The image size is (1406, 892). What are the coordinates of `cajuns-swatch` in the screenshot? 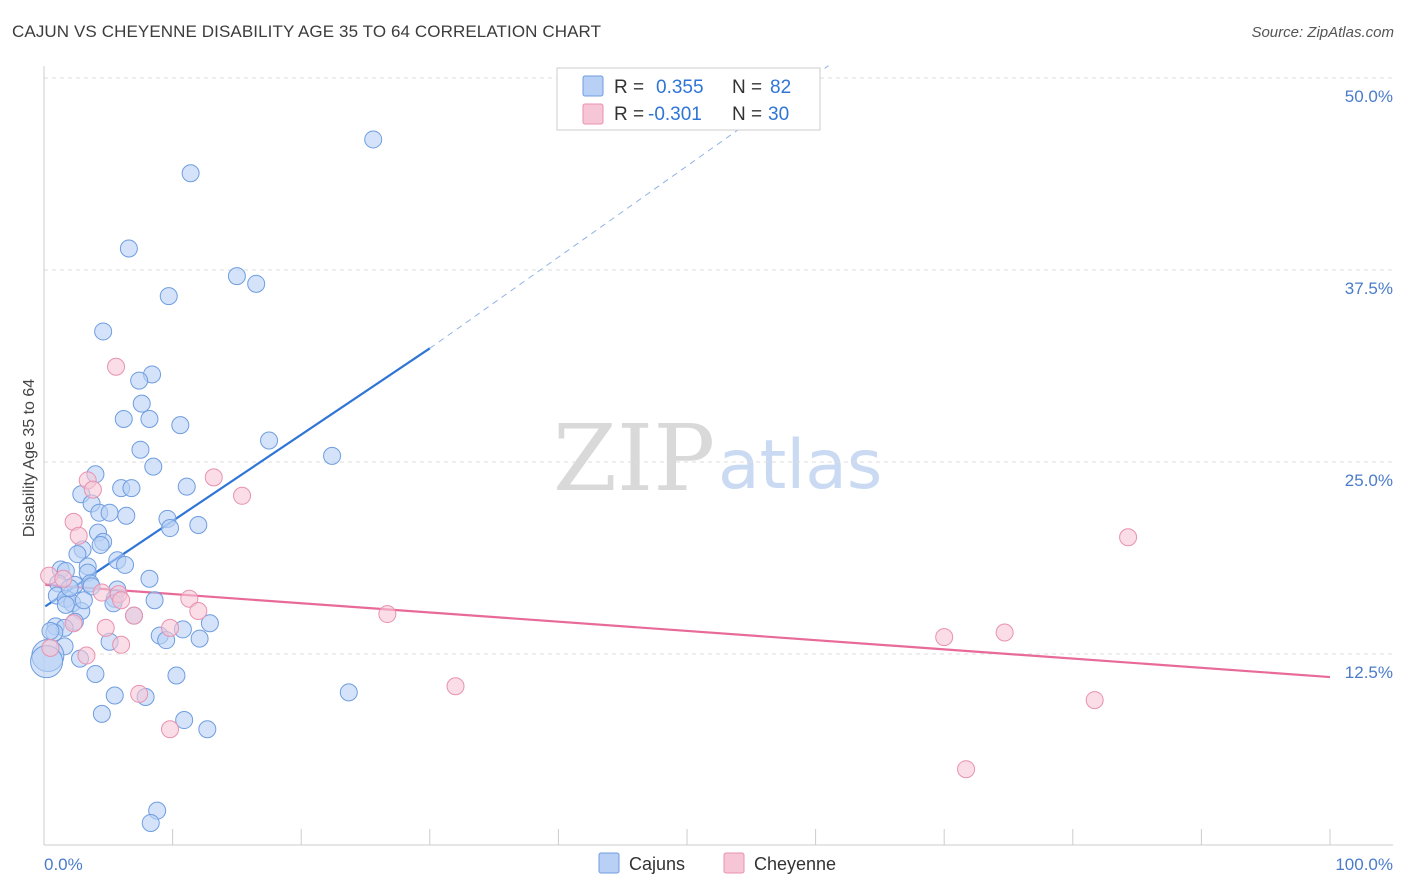 It's located at (593, 86).